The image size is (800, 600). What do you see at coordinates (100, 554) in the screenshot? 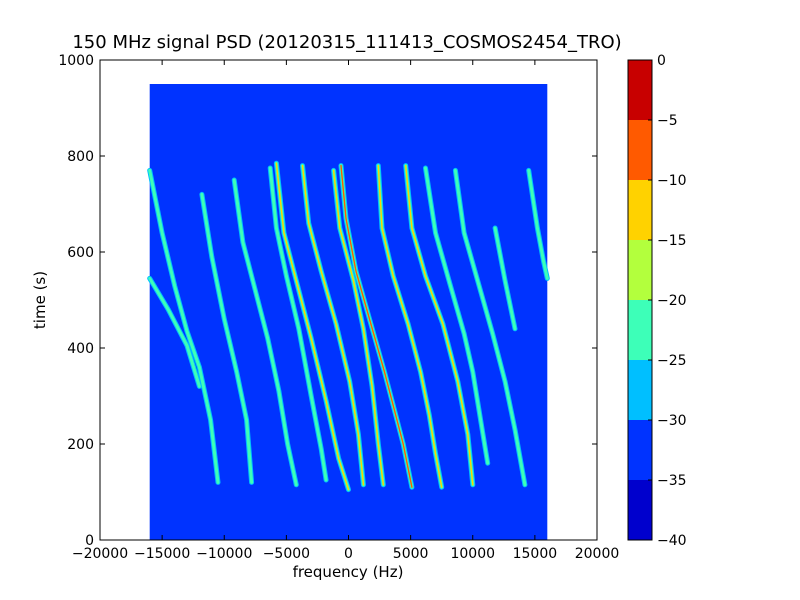
I see `x-tick-label: −20000` at bounding box center [100, 554].